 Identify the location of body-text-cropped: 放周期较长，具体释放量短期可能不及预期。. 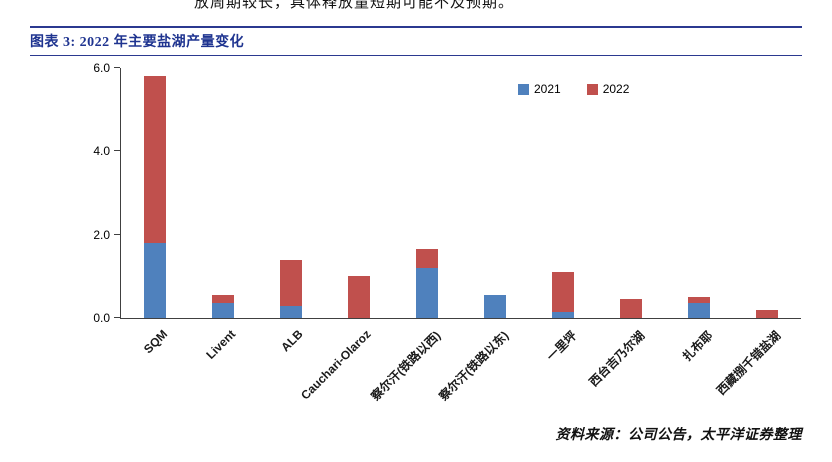
(354, 6).